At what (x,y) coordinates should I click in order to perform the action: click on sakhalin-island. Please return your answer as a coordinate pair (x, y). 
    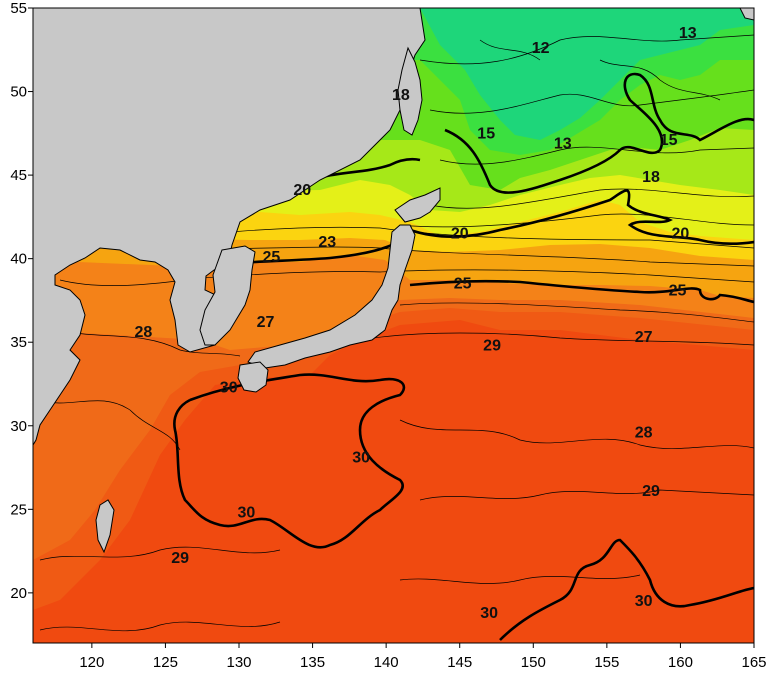
    Looking at the image, I should click on (410, 91).